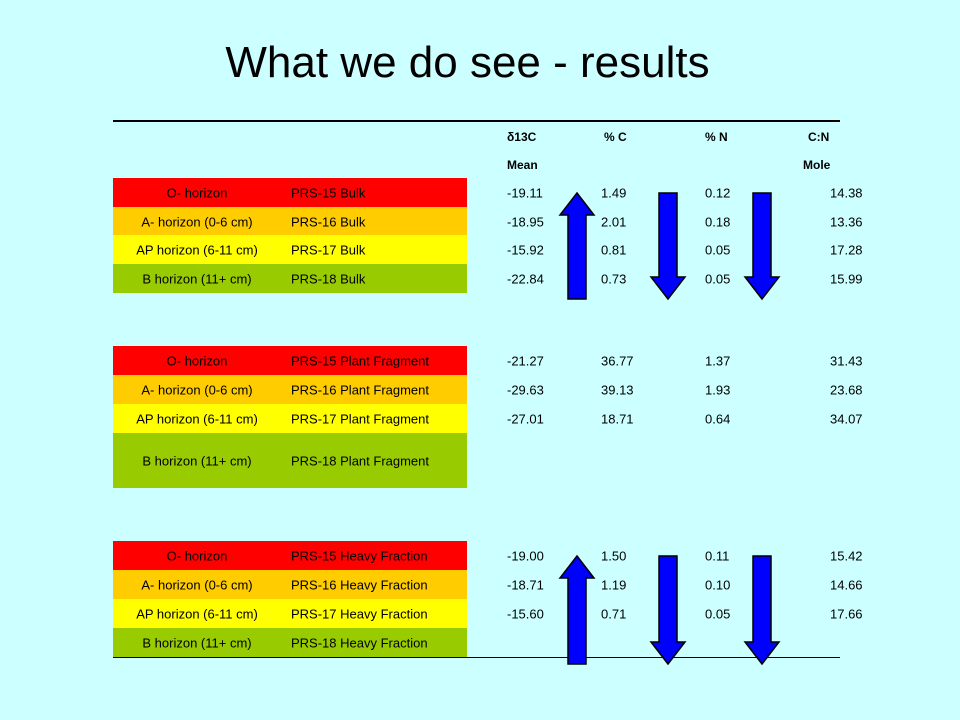 The width and height of the screenshot is (960, 720). What do you see at coordinates (360, 418) in the screenshot?
I see `sample-name: PRS-17 Plant Fragment` at bounding box center [360, 418].